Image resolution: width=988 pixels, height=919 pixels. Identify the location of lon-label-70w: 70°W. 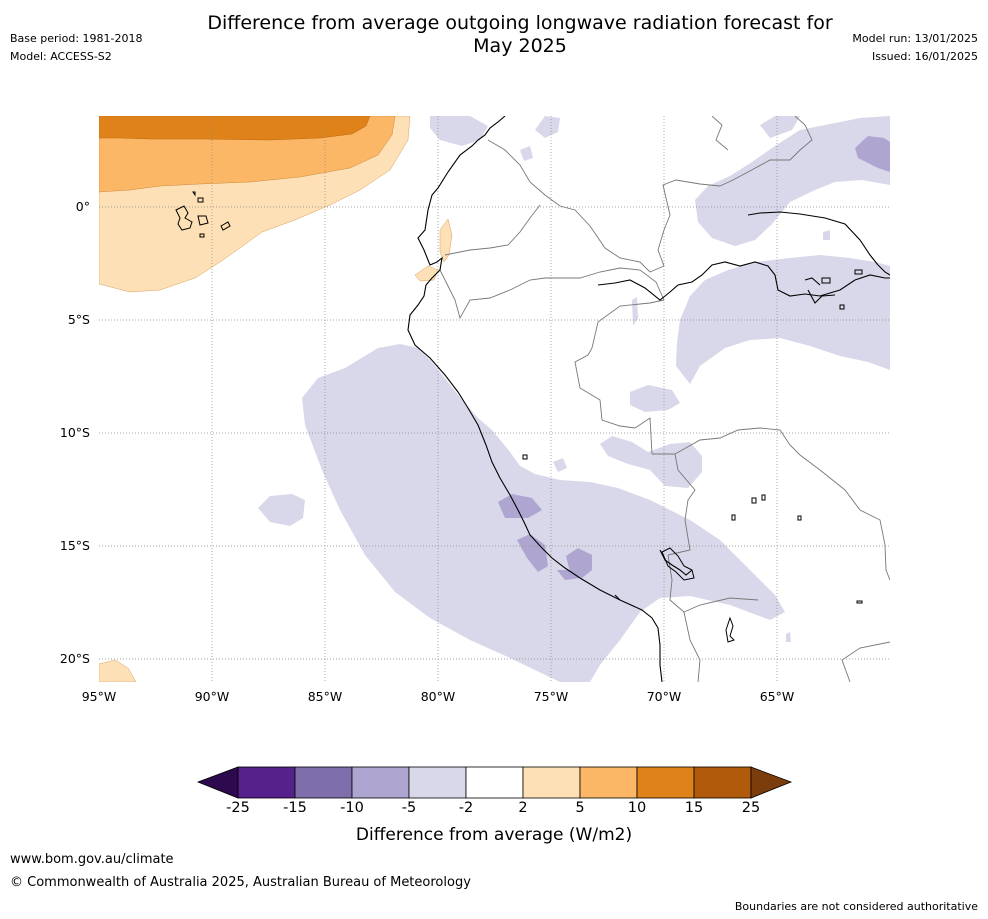
(664, 696).